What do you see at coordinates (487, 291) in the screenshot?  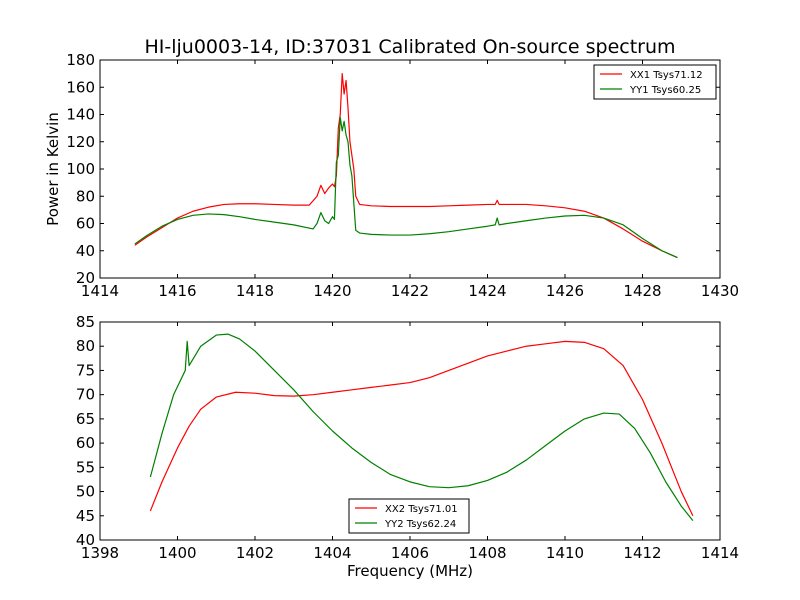 I see `x-tick-label: 1424` at bounding box center [487, 291].